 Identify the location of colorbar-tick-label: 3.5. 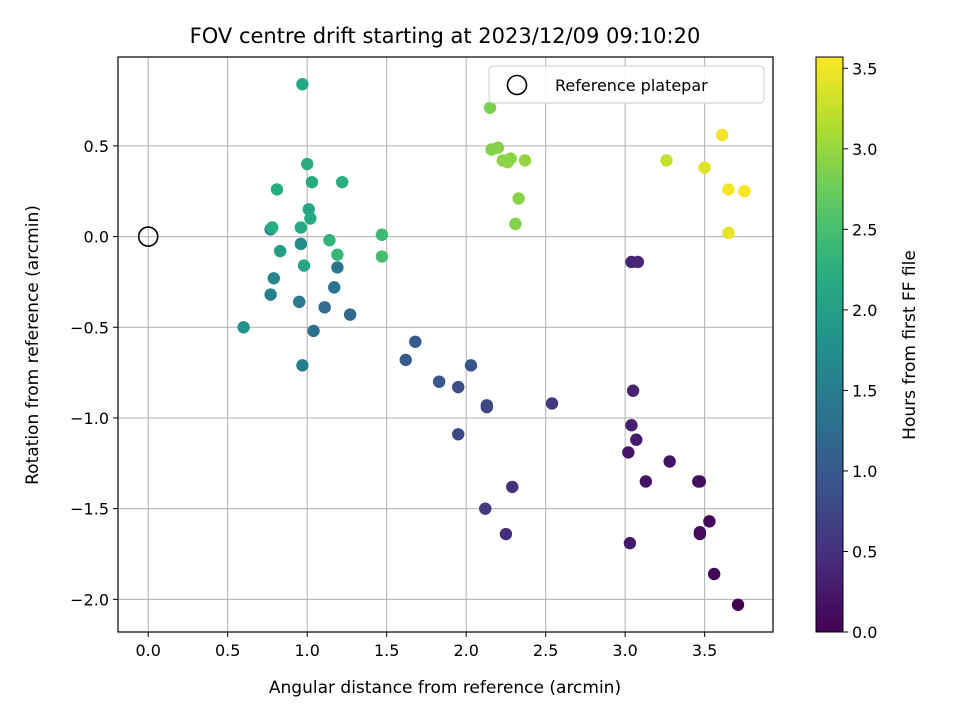
(864, 68).